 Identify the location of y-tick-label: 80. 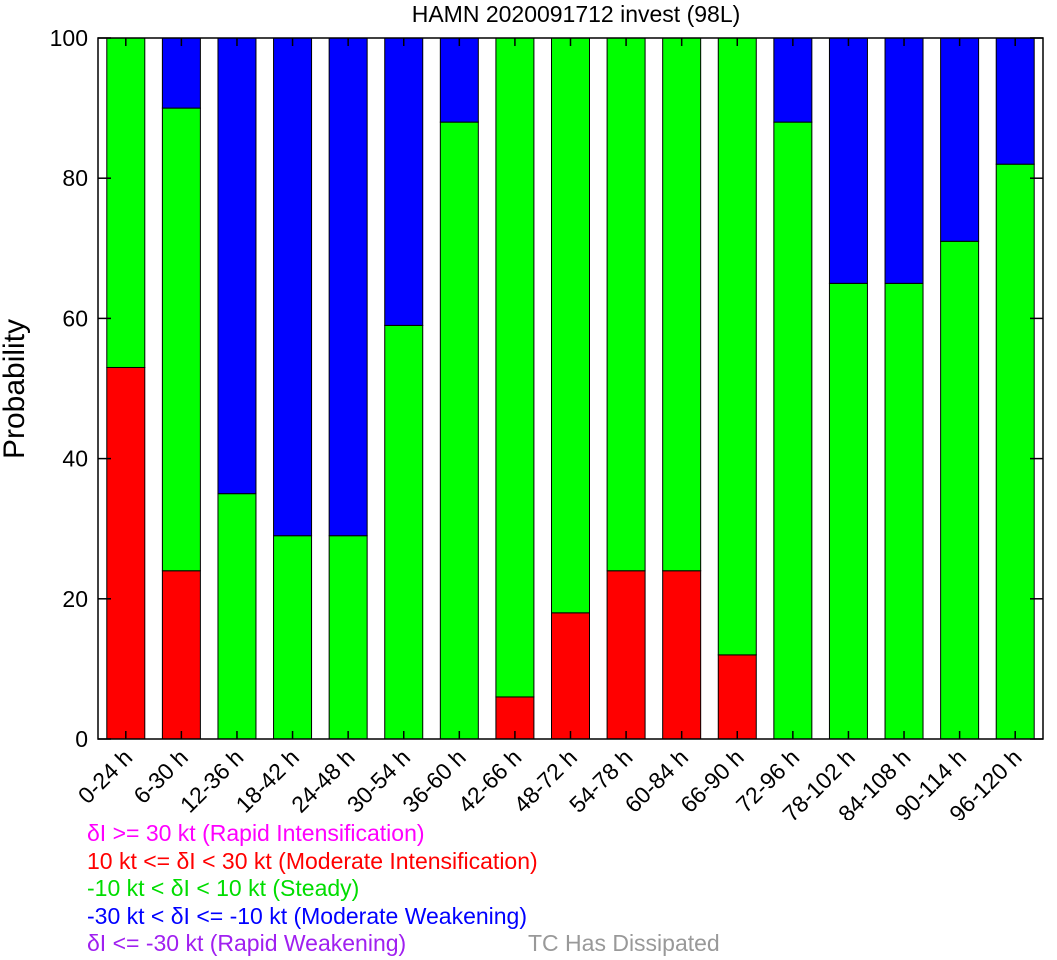
(75, 178).